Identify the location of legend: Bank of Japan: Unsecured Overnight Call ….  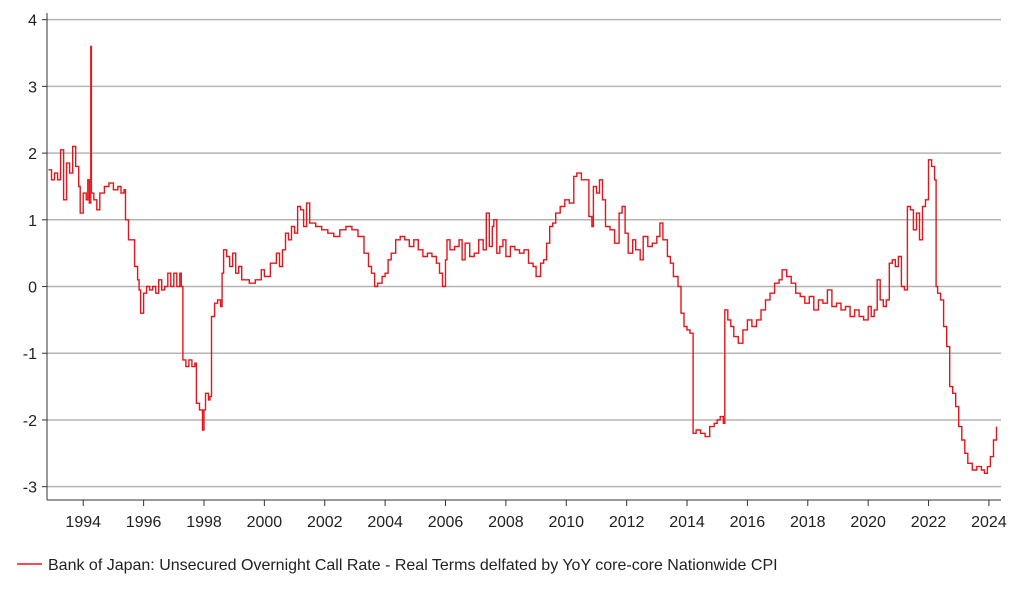
(397, 565).